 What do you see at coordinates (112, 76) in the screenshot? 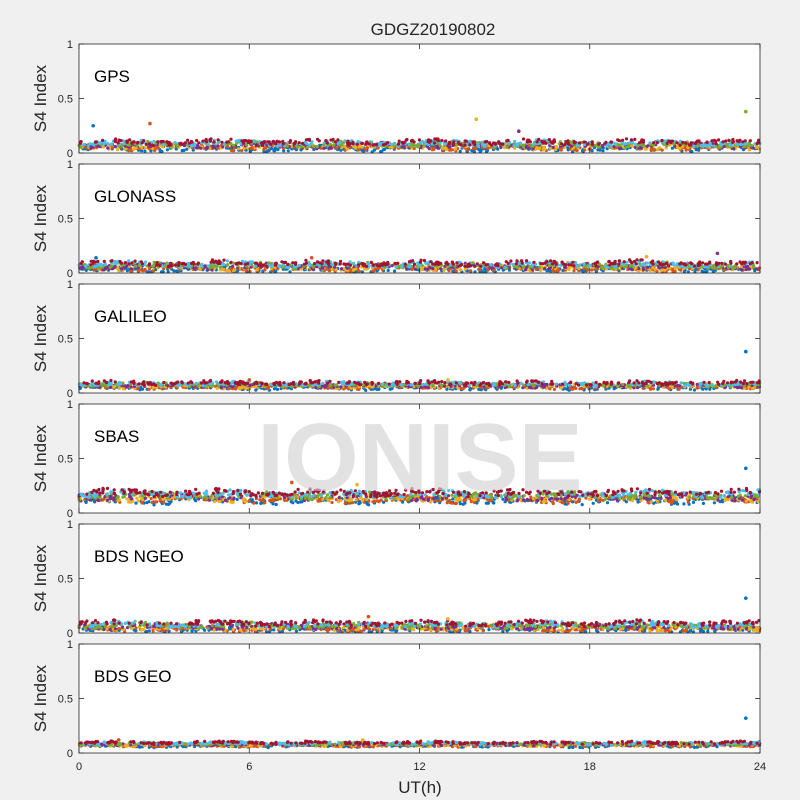
I see `panel-label: GPS` at bounding box center [112, 76].